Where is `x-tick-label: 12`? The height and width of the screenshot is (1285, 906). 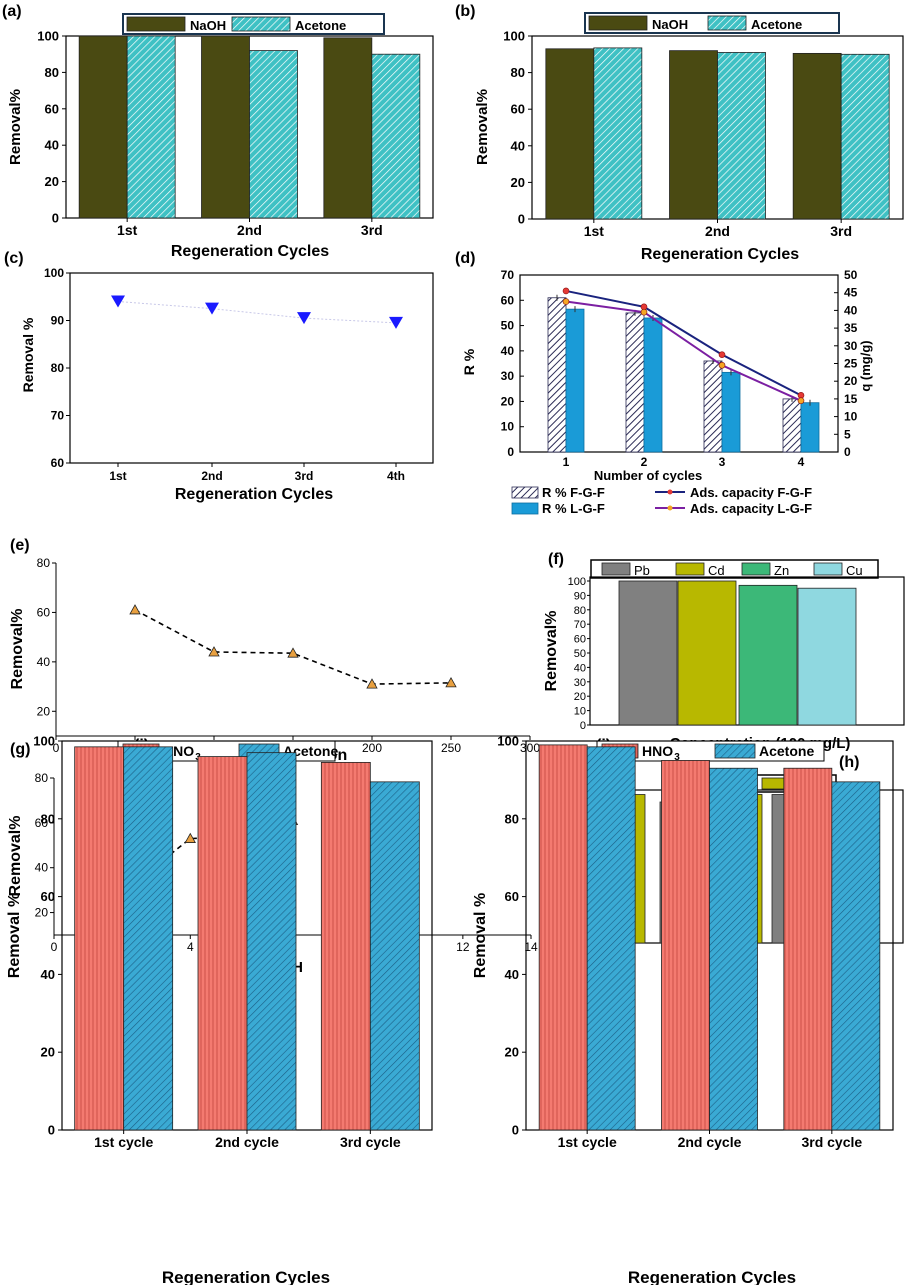
x-tick-label: 12 is located at coordinates (463, 947).